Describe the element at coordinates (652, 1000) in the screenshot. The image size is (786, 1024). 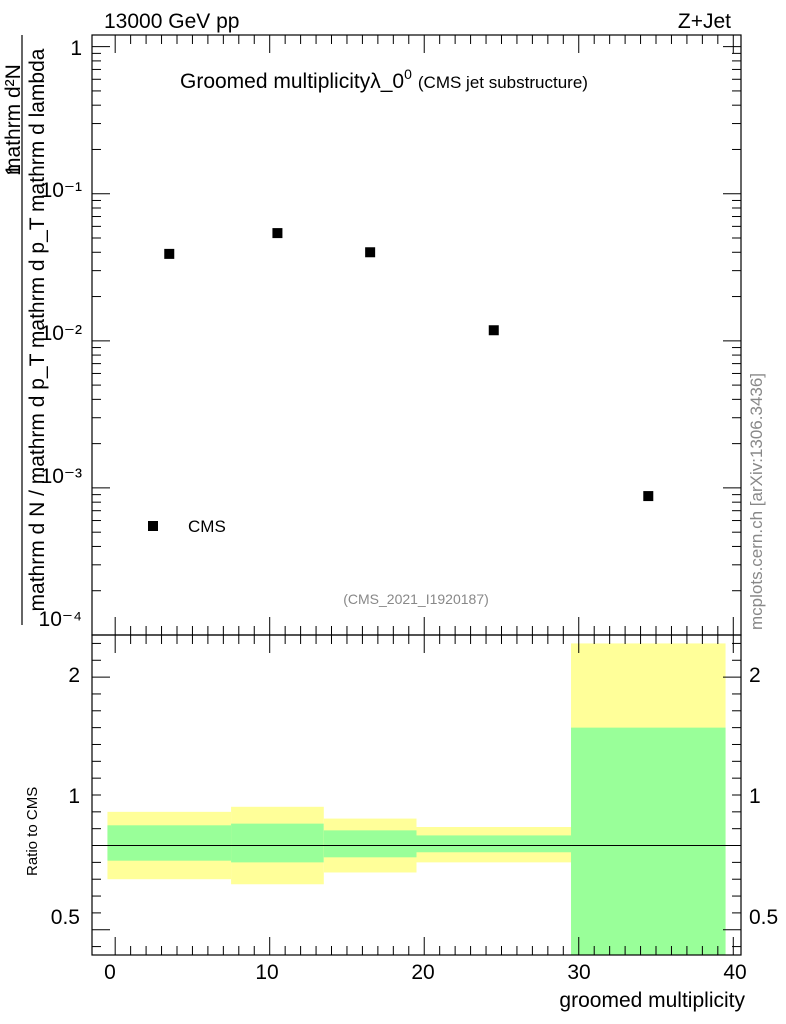
I see `x-axis-label: groomed multiplicity` at that location.